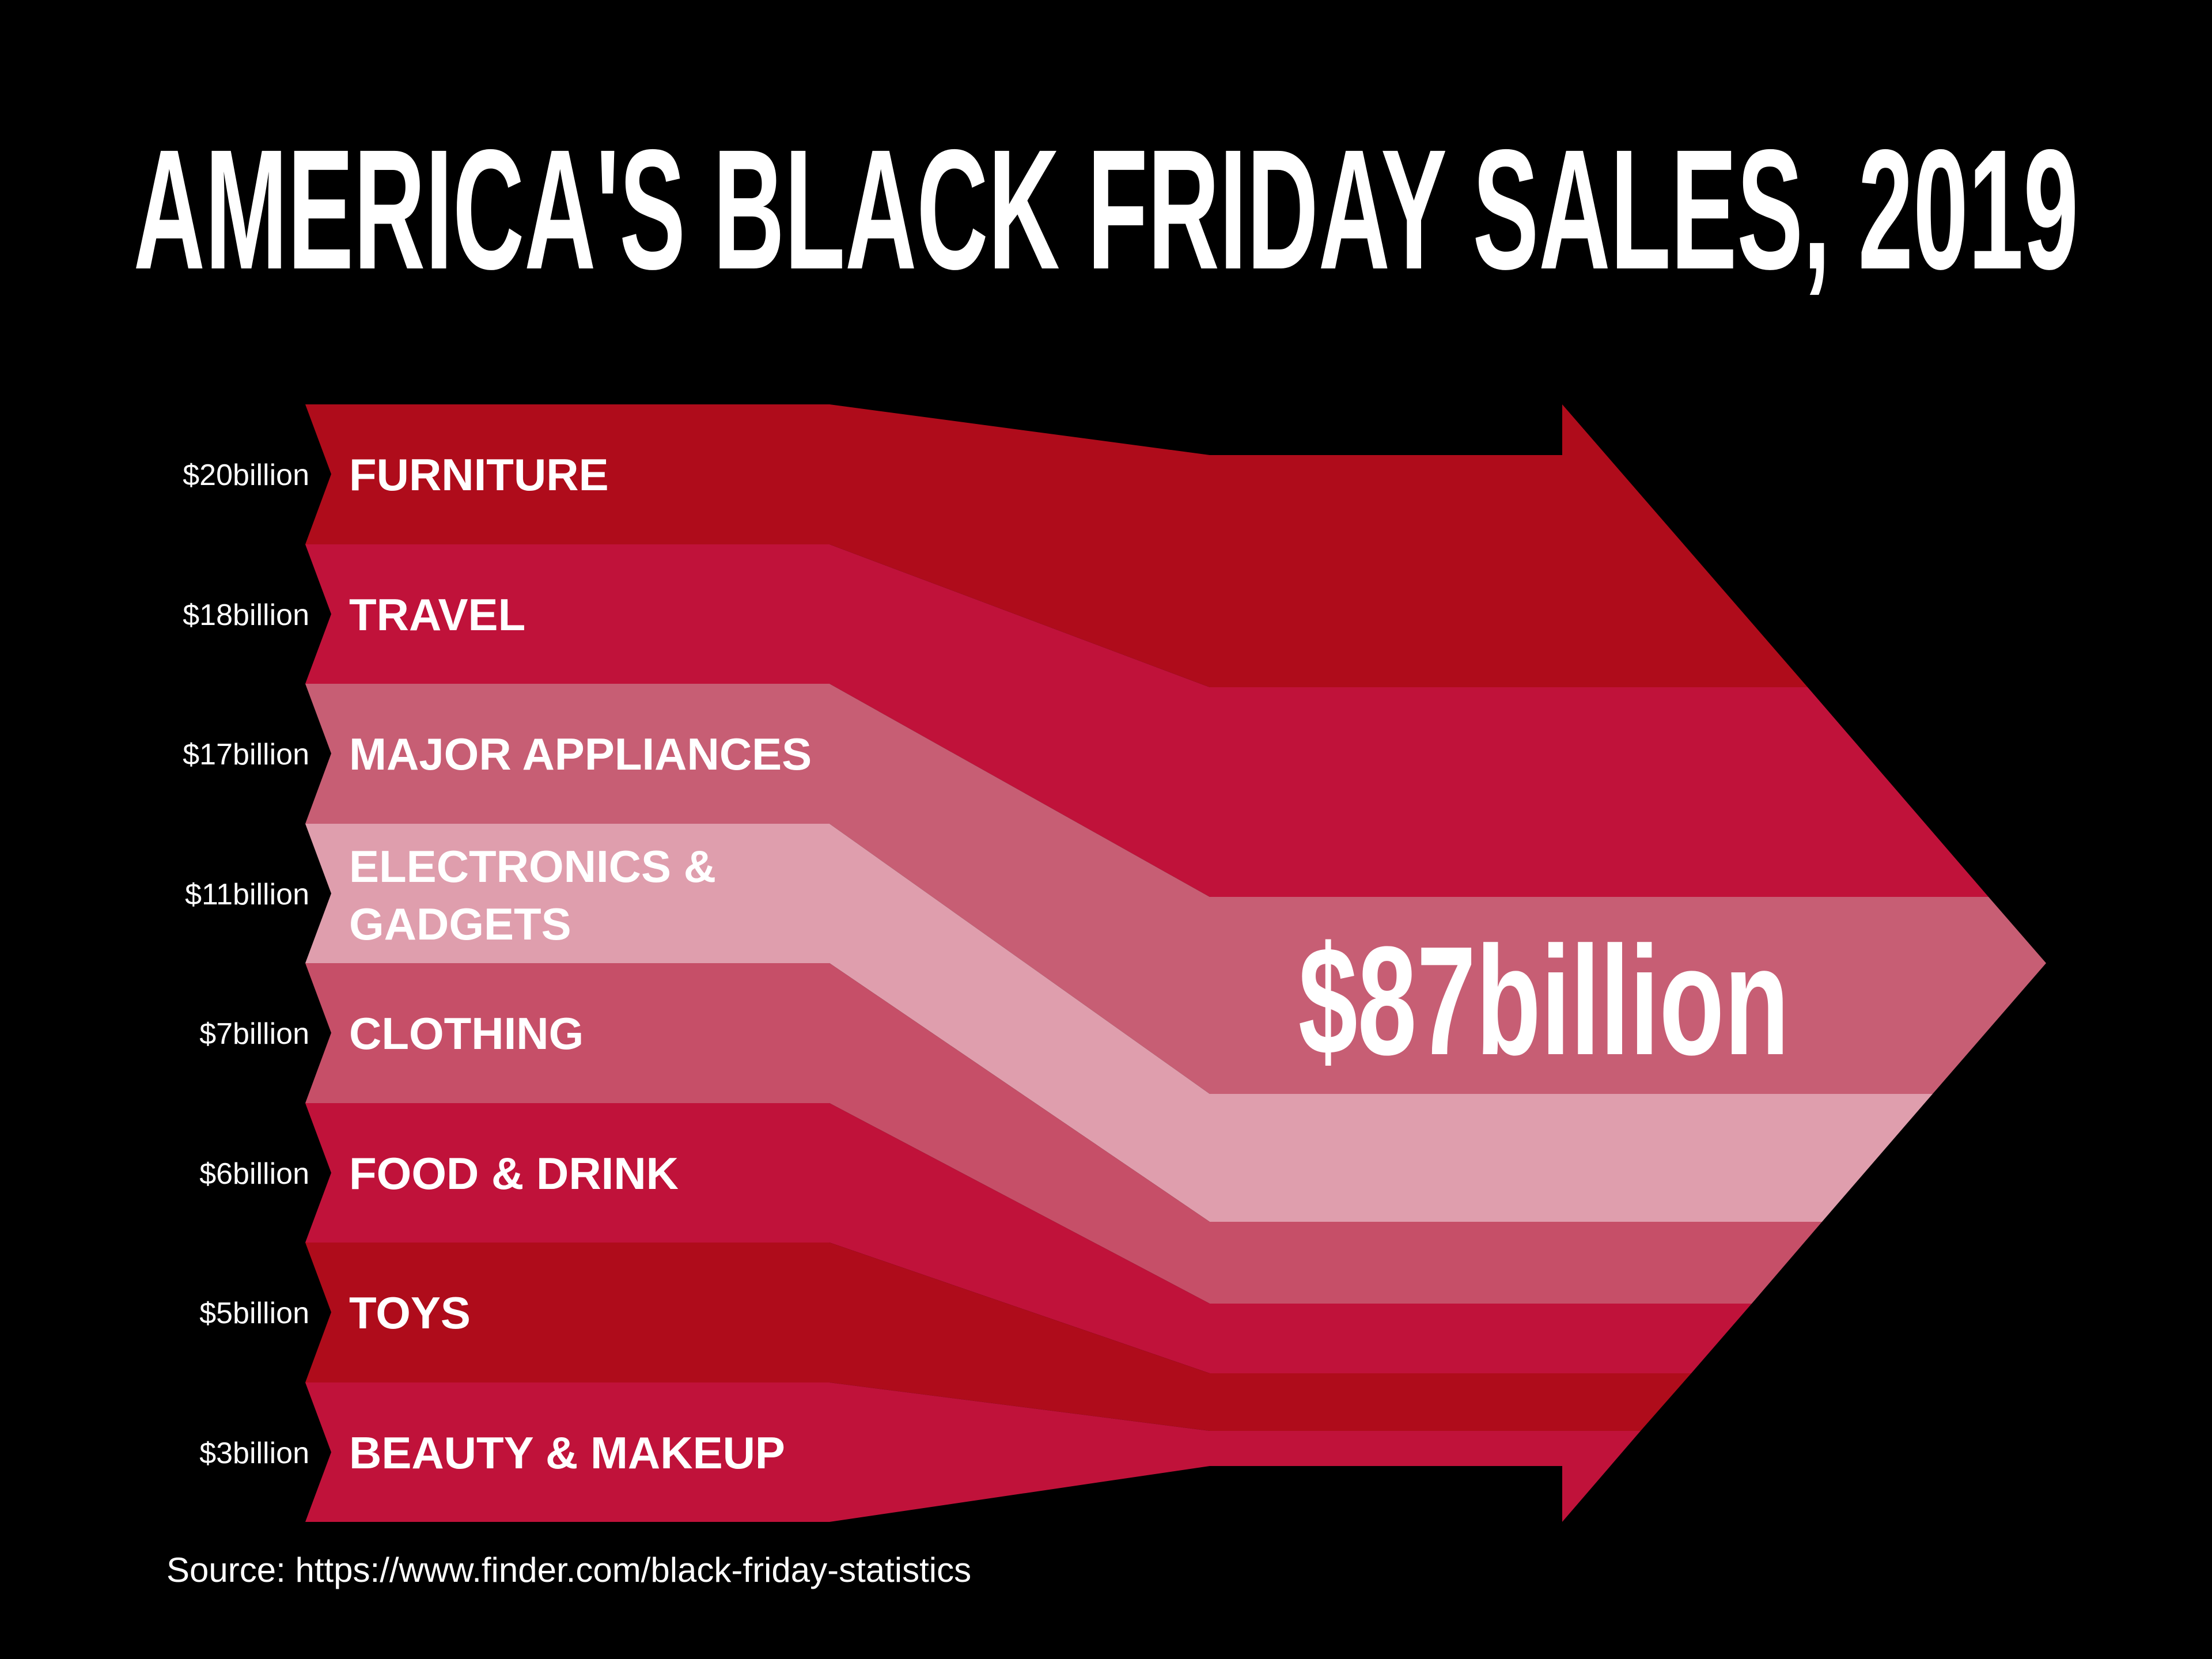  I want to click on value-label-clothing: $7billion, so click(254, 1034).